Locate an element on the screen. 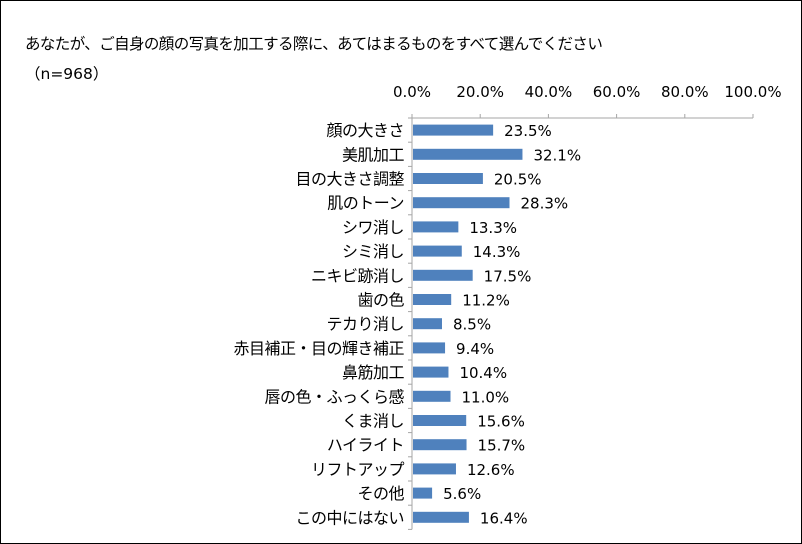 This screenshot has height=544, width=802. category-label: テカり消し is located at coordinates (365, 324).